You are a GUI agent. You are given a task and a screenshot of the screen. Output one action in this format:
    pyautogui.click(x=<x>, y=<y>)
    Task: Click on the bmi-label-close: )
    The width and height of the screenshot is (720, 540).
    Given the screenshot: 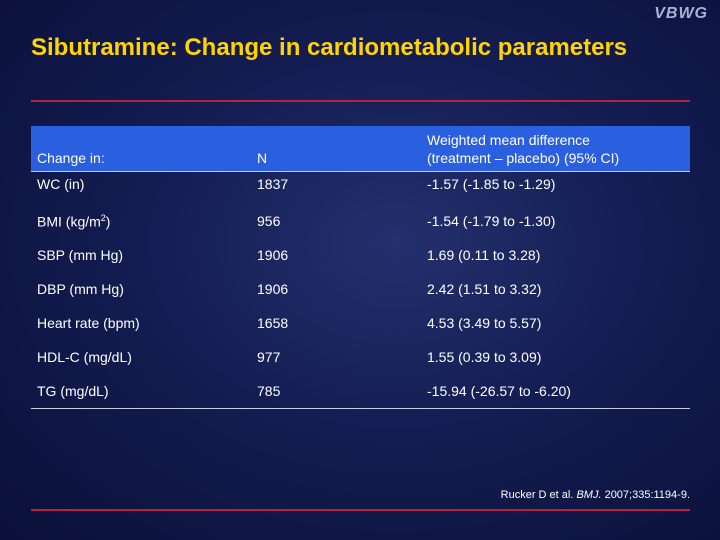 What is the action you would take?
    pyautogui.click(x=108, y=221)
    